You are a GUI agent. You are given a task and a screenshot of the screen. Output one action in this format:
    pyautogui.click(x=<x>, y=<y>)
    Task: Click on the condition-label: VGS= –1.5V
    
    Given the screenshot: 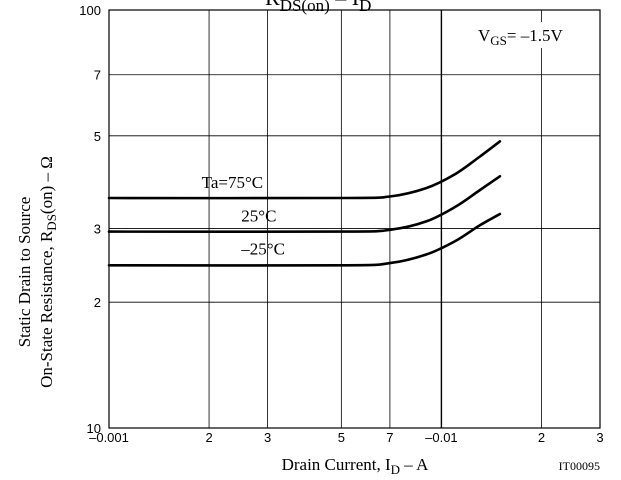 What is the action you would take?
    pyautogui.click(x=520, y=37)
    